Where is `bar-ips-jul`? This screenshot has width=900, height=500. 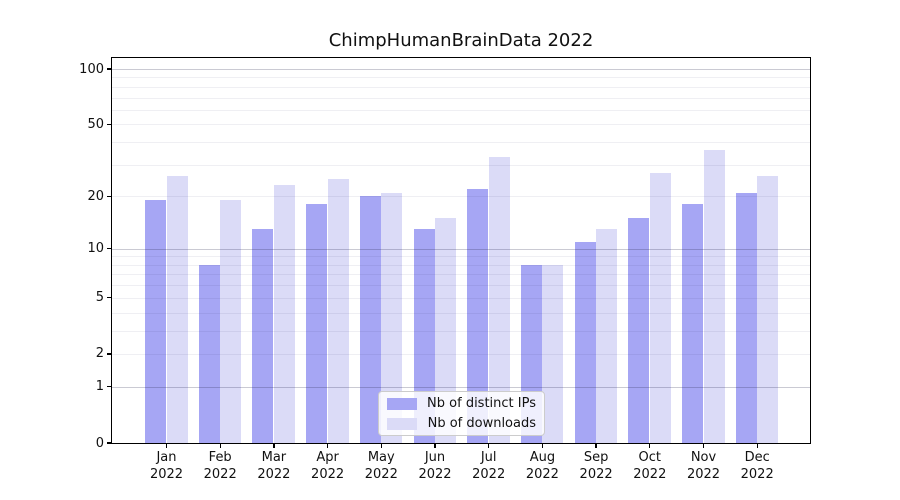 bar-ips-jul is located at coordinates (478, 315).